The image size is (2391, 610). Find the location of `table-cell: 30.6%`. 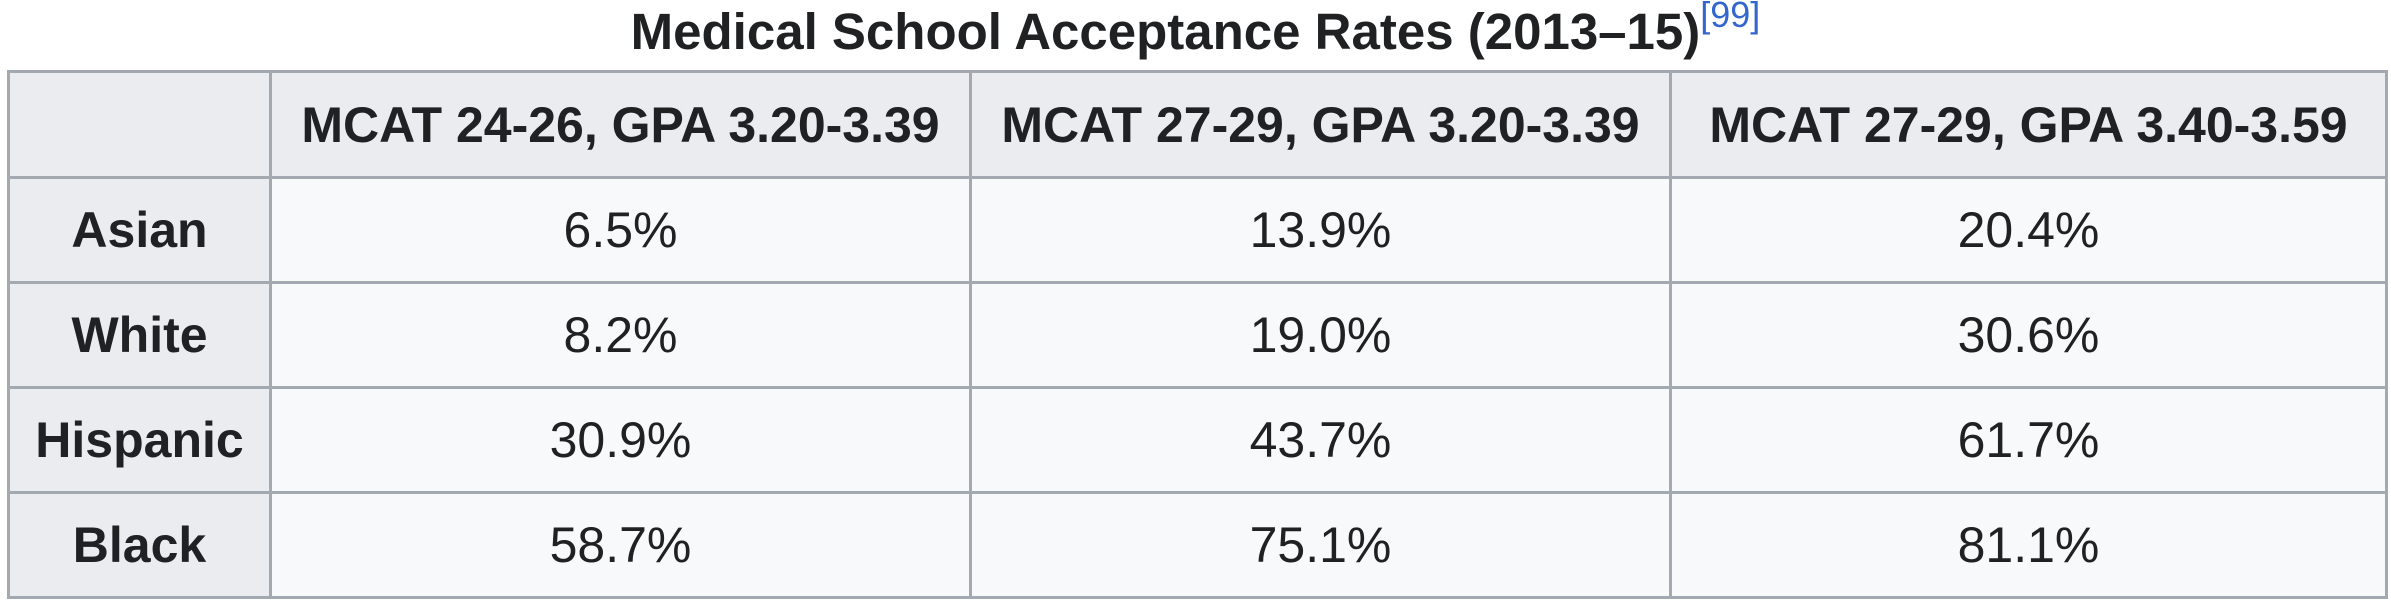

table-cell: 30.6% is located at coordinates (2028, 335).